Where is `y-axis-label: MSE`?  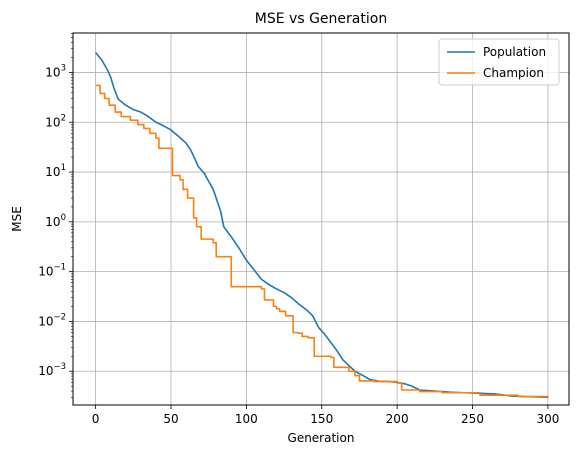
y-axis-label: MSE is located at coordinates (17, 219).